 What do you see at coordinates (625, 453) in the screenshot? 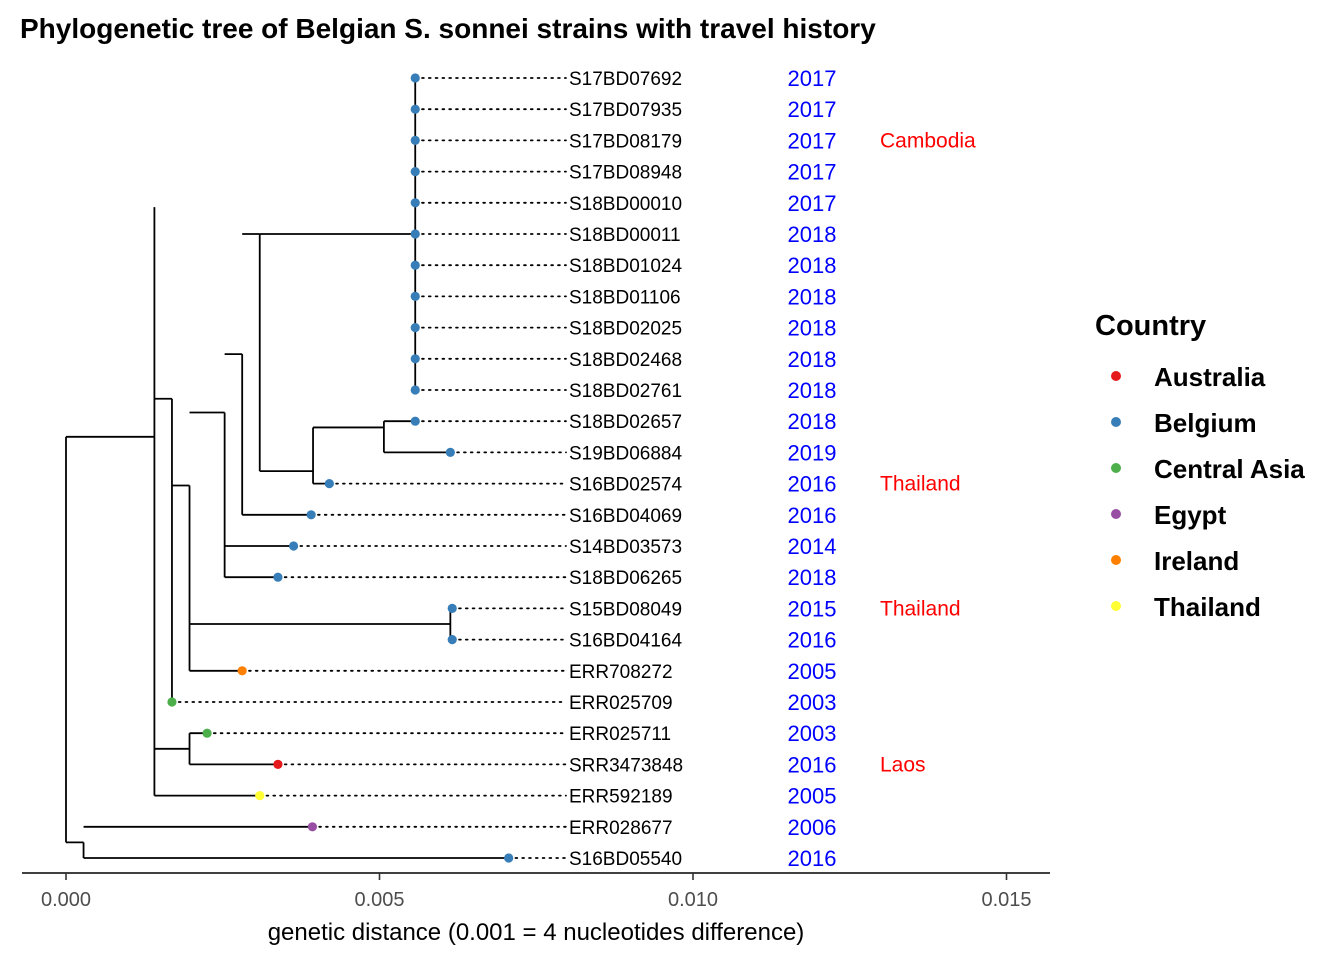
I see `tip-label: S19BD06884` at bounding box center [625, 453].